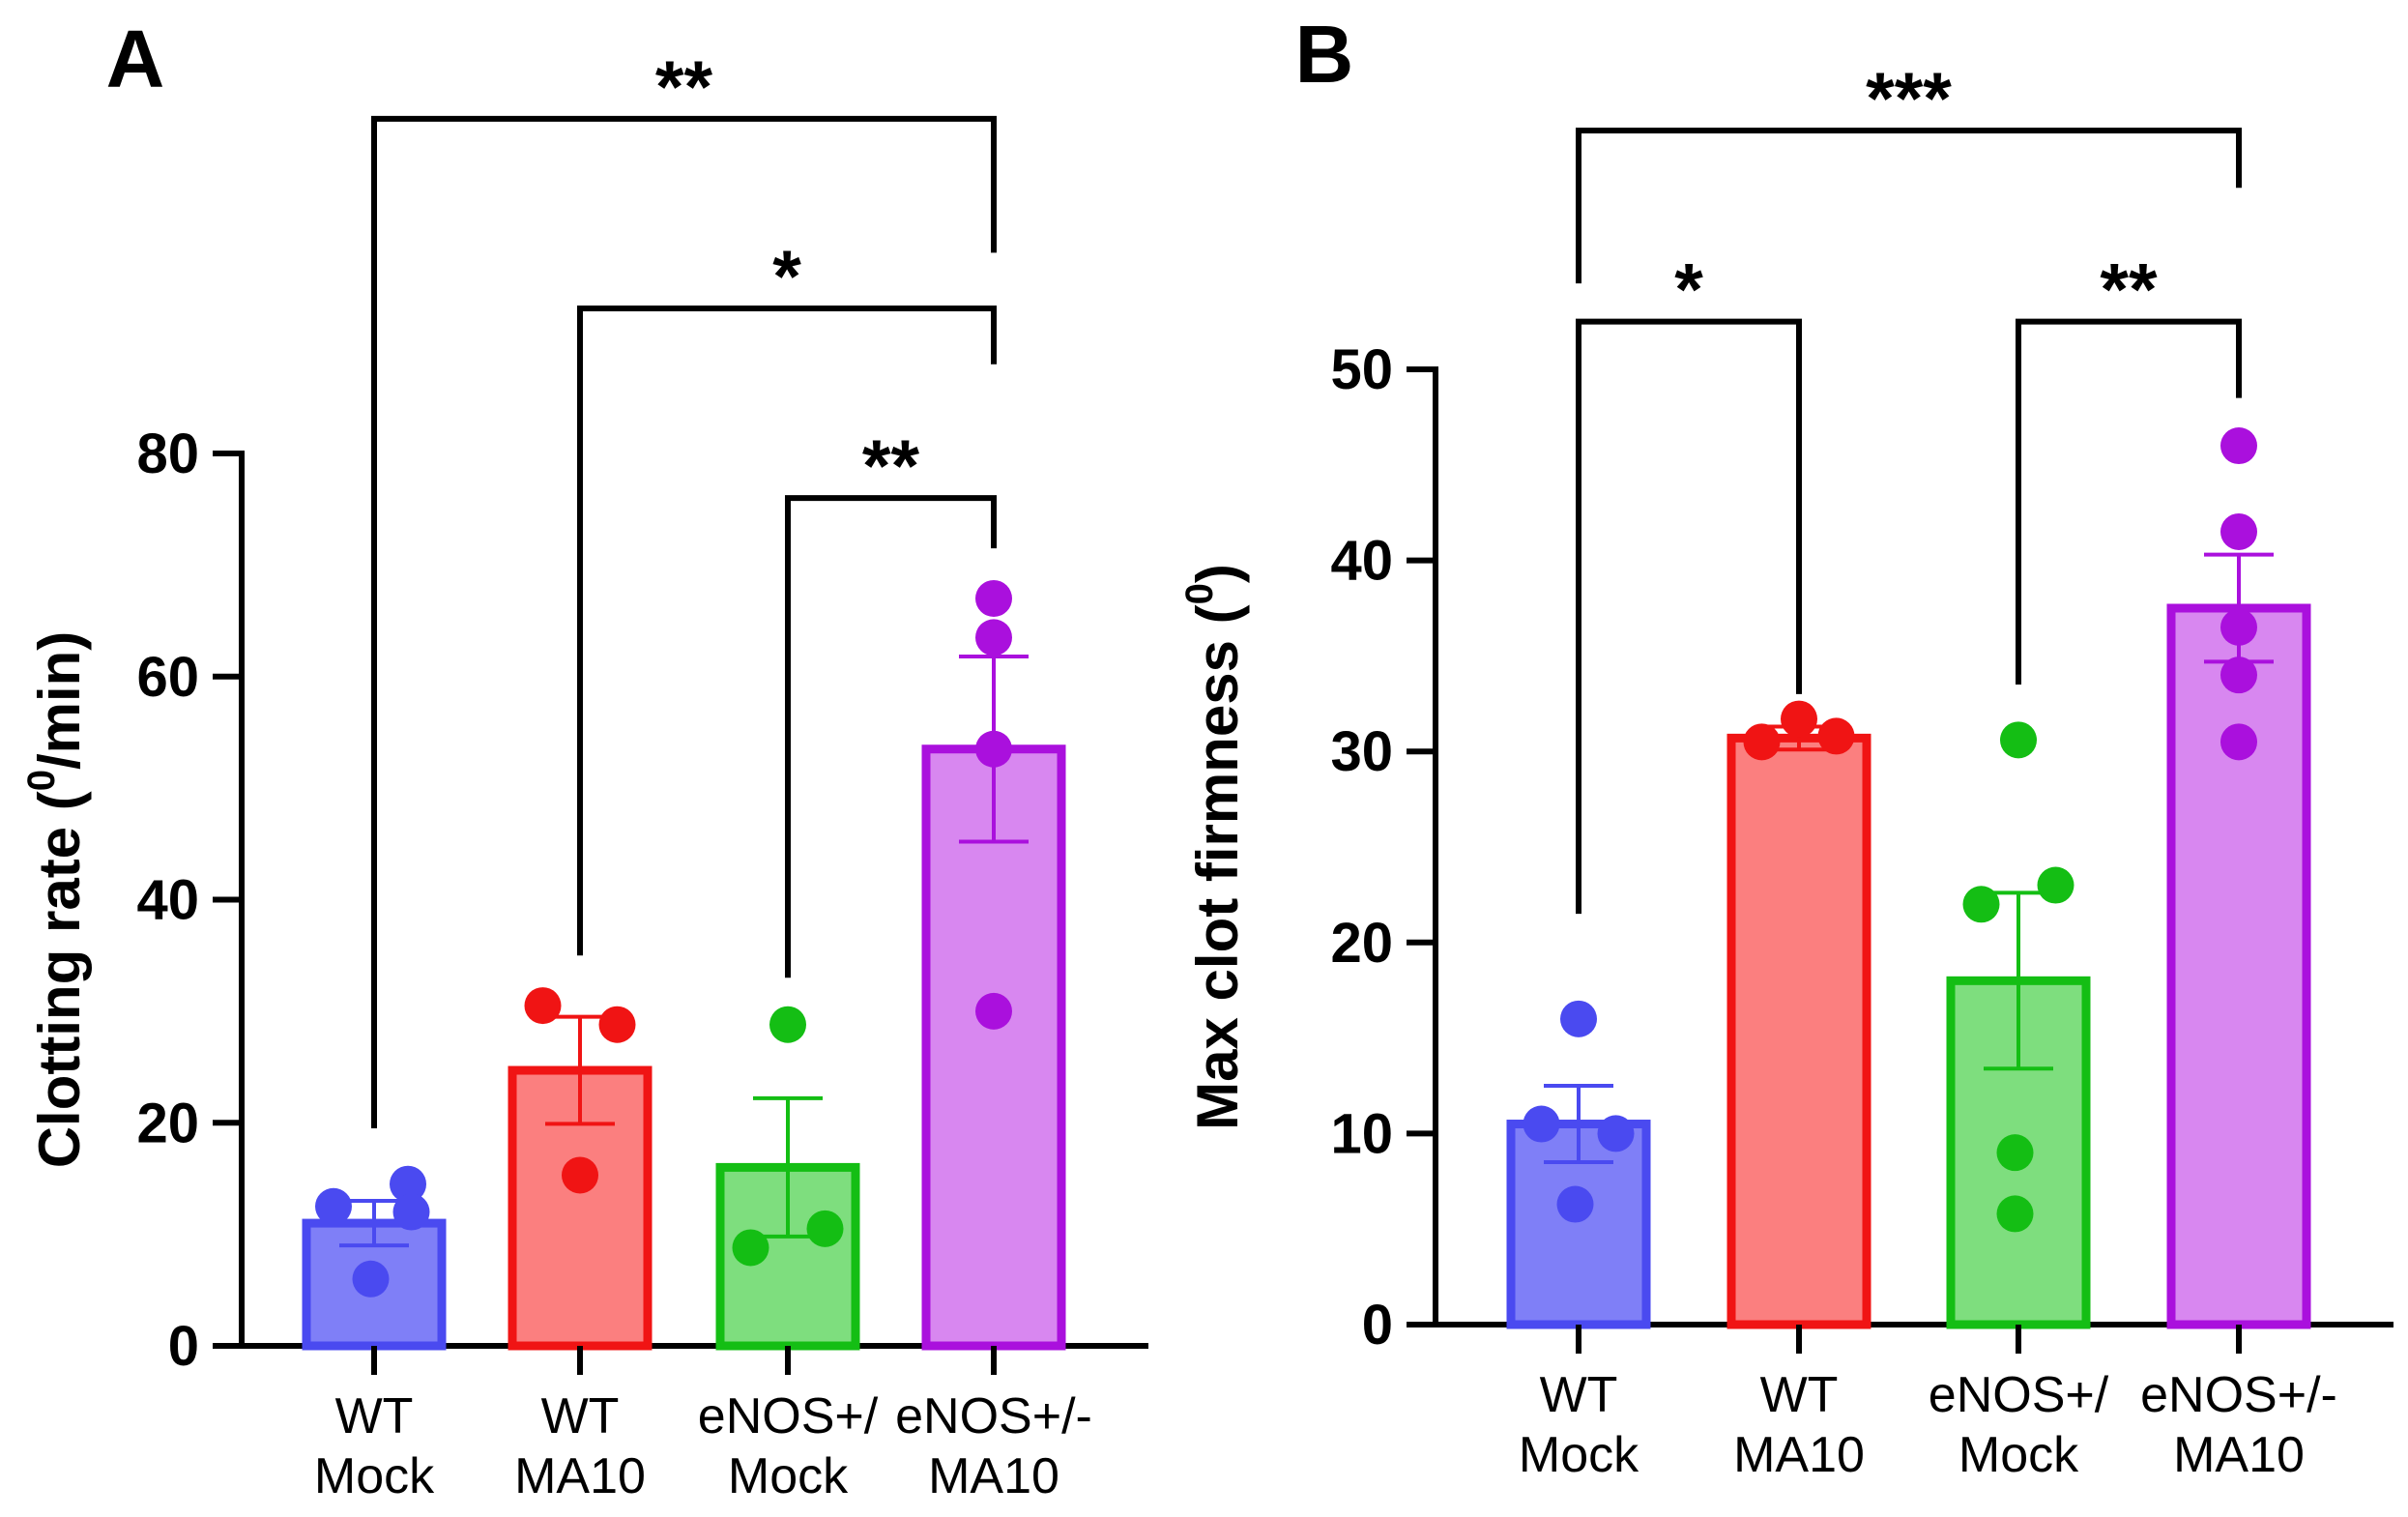 This screenshot has height=1517, width=2408. What do you see at coordinates (135, 59) in the screenshot?
I see `panel-letter-a: A` at bounding box center [135, 59].